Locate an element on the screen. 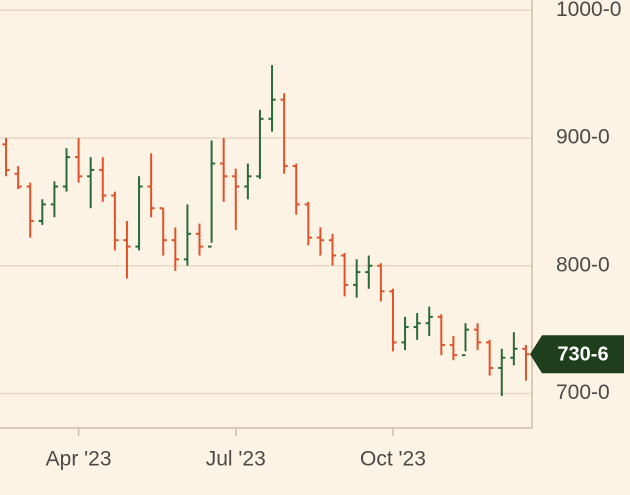 This screenshot has width=630, height=495. x-tick-label: Apr '23 is located at coordinates (79, 459).